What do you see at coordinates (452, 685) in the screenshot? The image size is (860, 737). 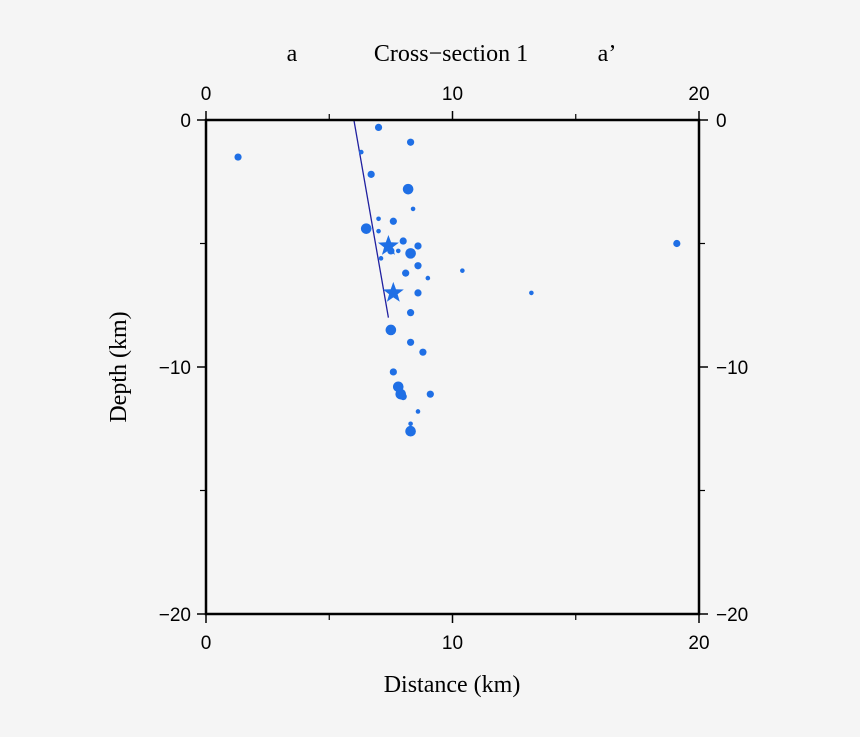 I see `x-axis-label: Distance (km)` at bounding box center [452, 685].